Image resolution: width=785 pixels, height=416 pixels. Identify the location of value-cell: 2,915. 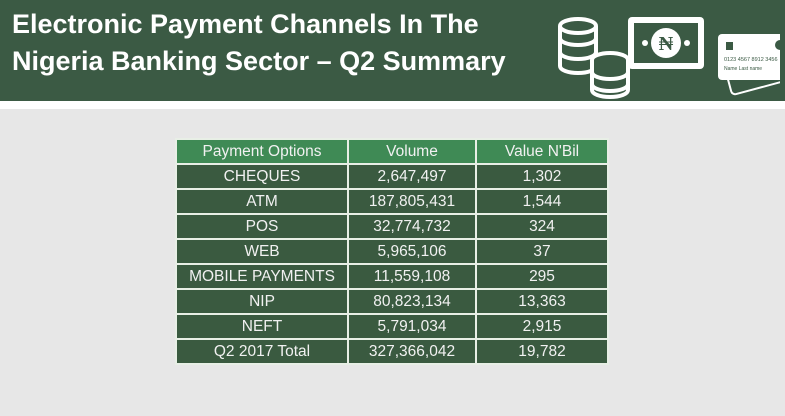
(542, 326).